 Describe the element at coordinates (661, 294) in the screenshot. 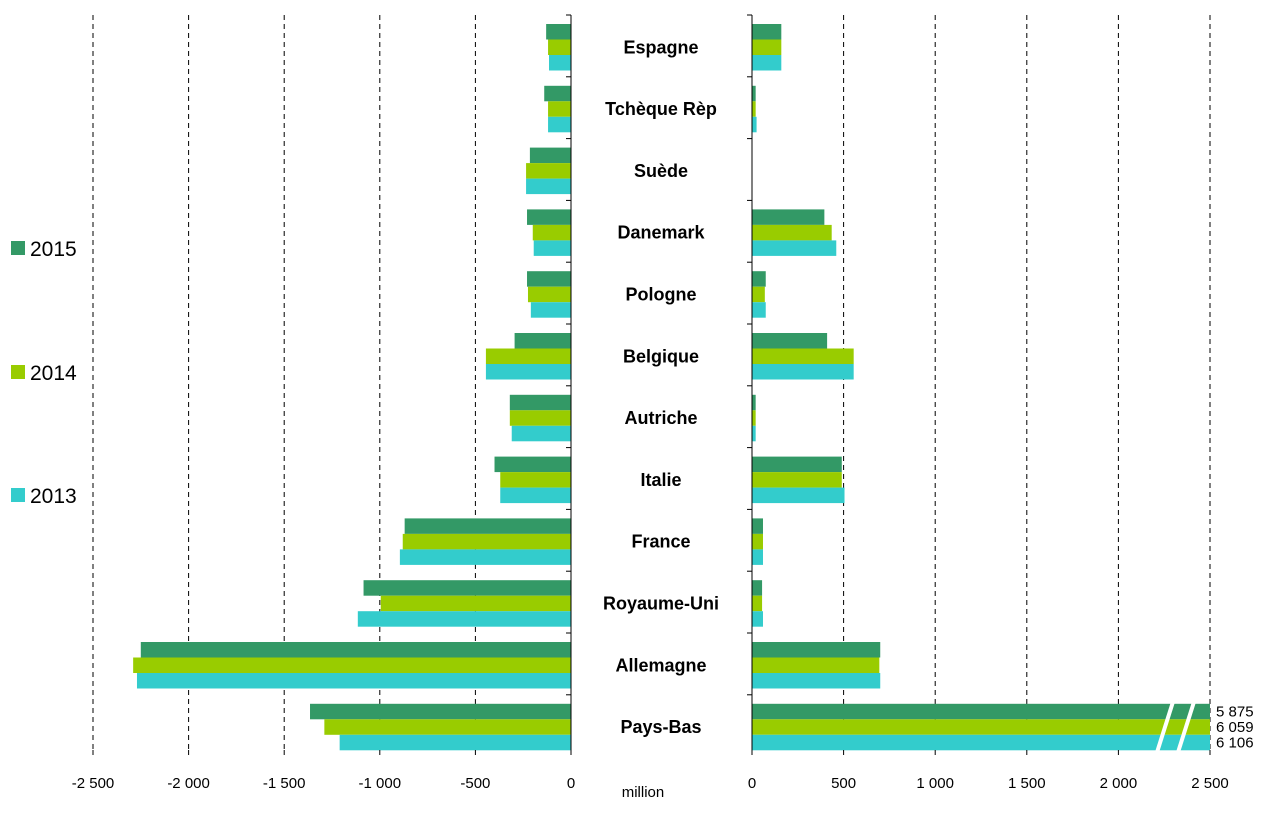

I see `category-label: Pologne` at that location.